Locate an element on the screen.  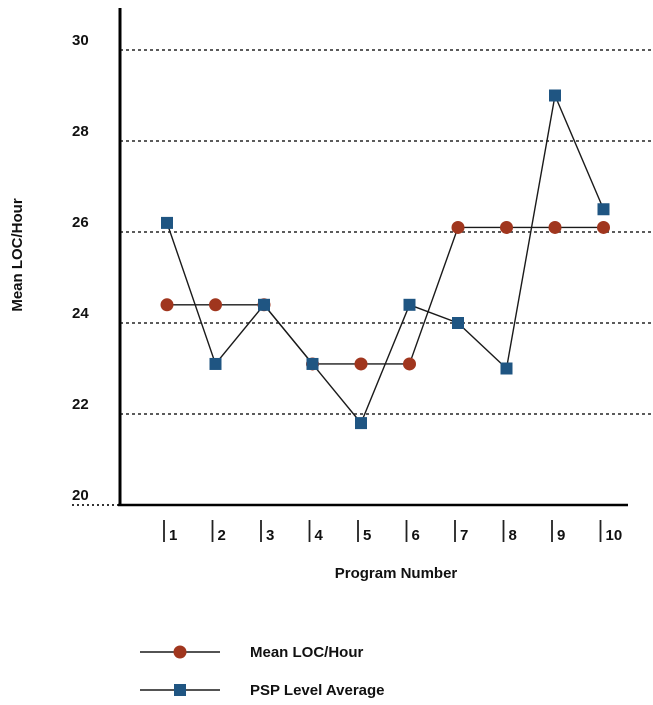
x-tick-label: 5 is located at coordinates (367, 535).